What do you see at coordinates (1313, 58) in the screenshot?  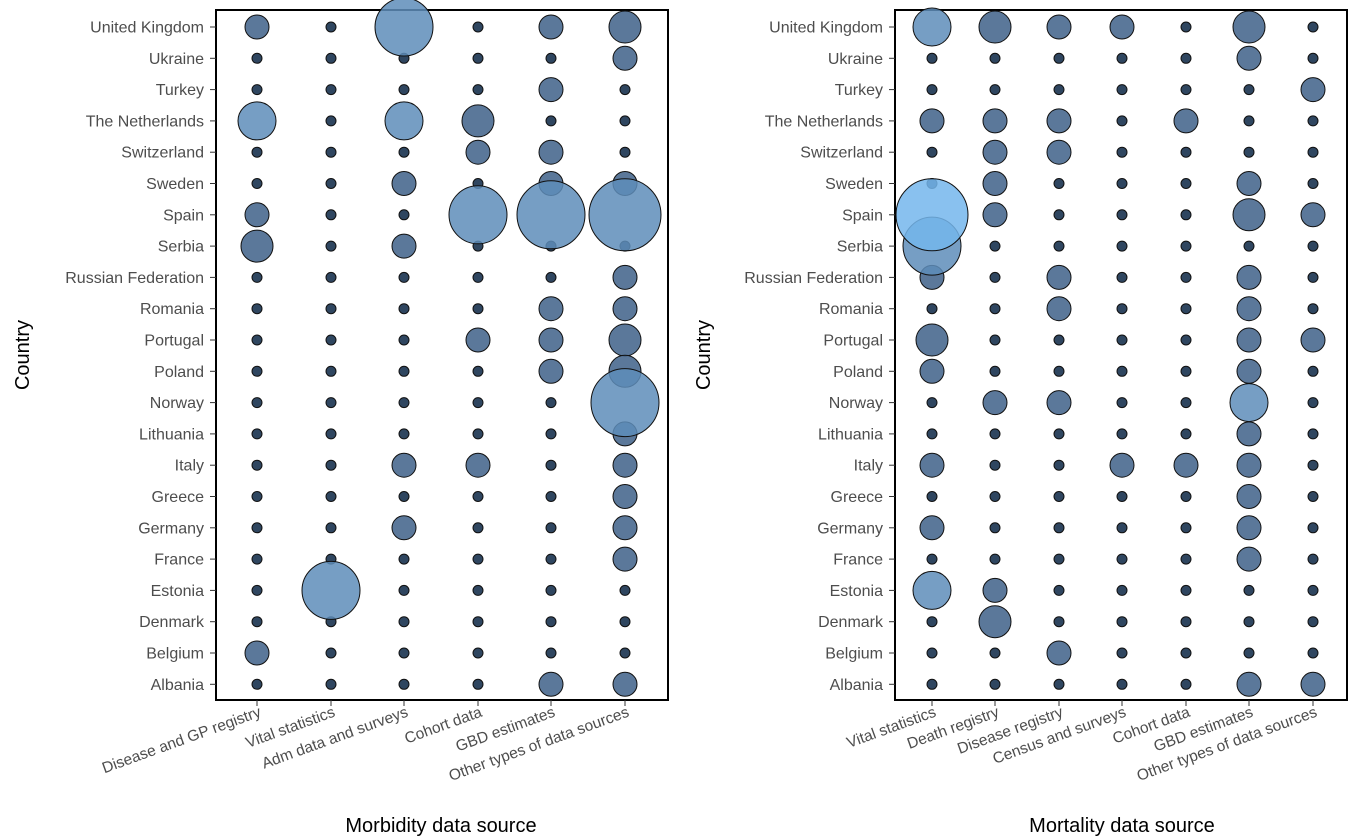 I see `bubble-ukraine-other-types-of-data-sources` at bounding box center [1313, 58].